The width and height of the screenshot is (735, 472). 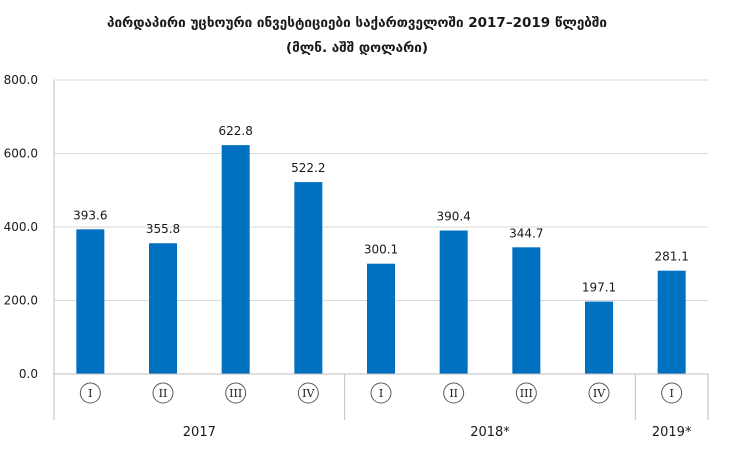 What do you see at coordinates (28, 374) in the screenshot?
I see `y-tick-label: 0.0` at bounding box center [28, 374].